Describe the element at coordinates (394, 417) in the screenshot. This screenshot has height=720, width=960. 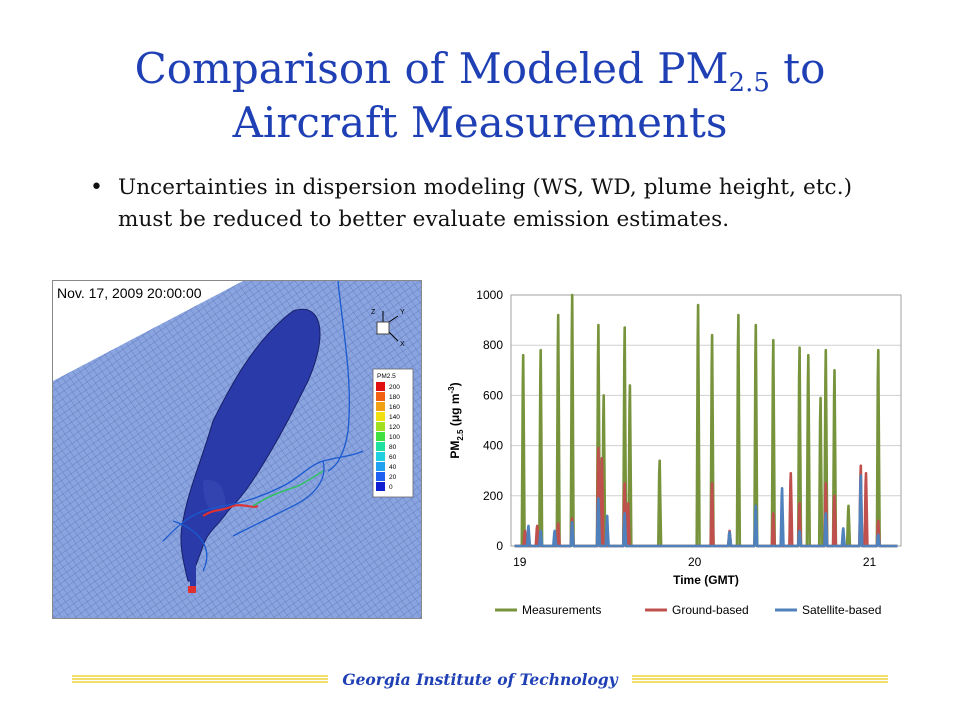
I see `legend-value: 140` at that location.